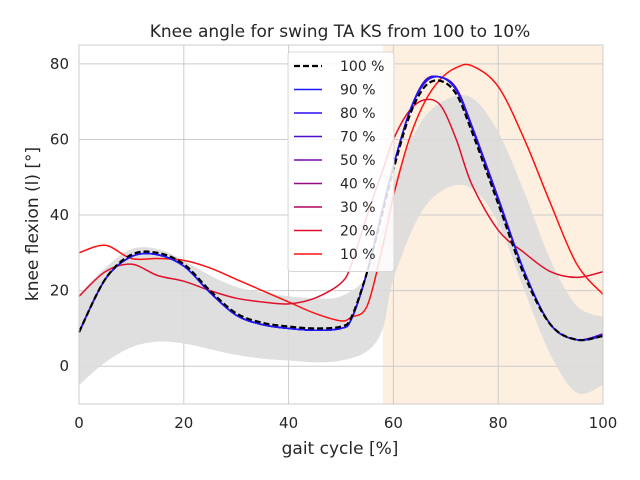  Describe the element at coordinates (59, 139) in the screenshot. I see `y-tick-label: 60` at that location.